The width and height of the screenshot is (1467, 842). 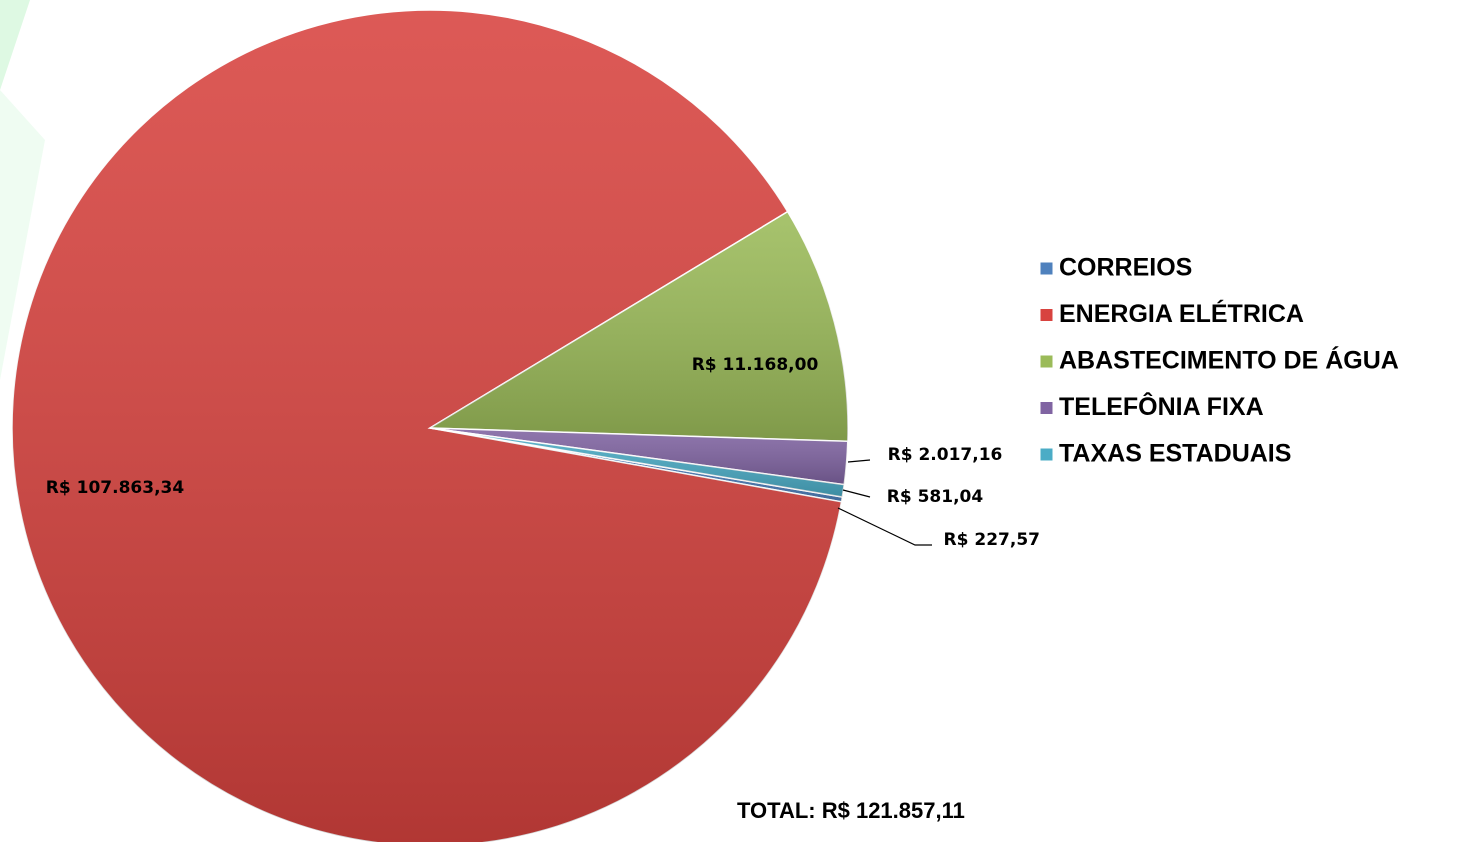 I want to click on legend-label: ABASTECIMENTO DE ÁGUA, so click(x=1229, y=360).